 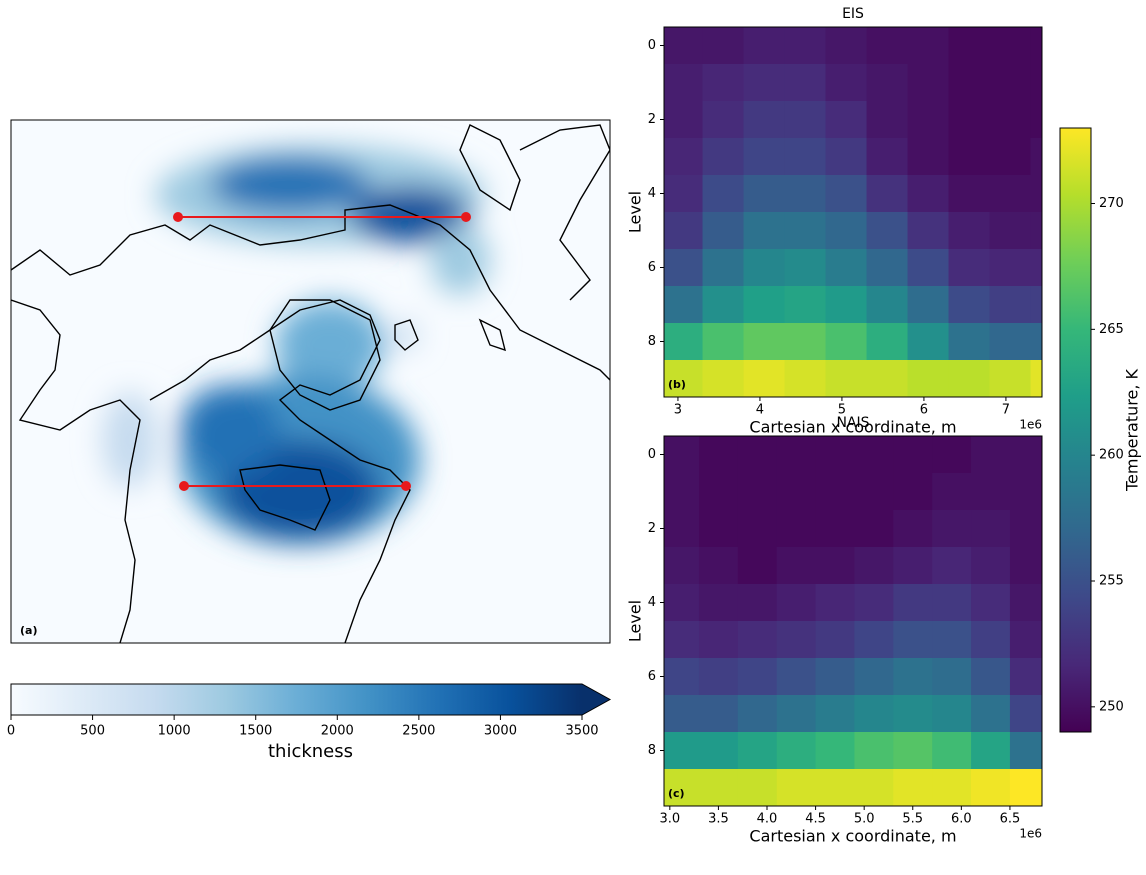 What do you see at coordinates (596, 699) in the screenshot?
I see `colorbar-extension` at bounding box center [596, 699].